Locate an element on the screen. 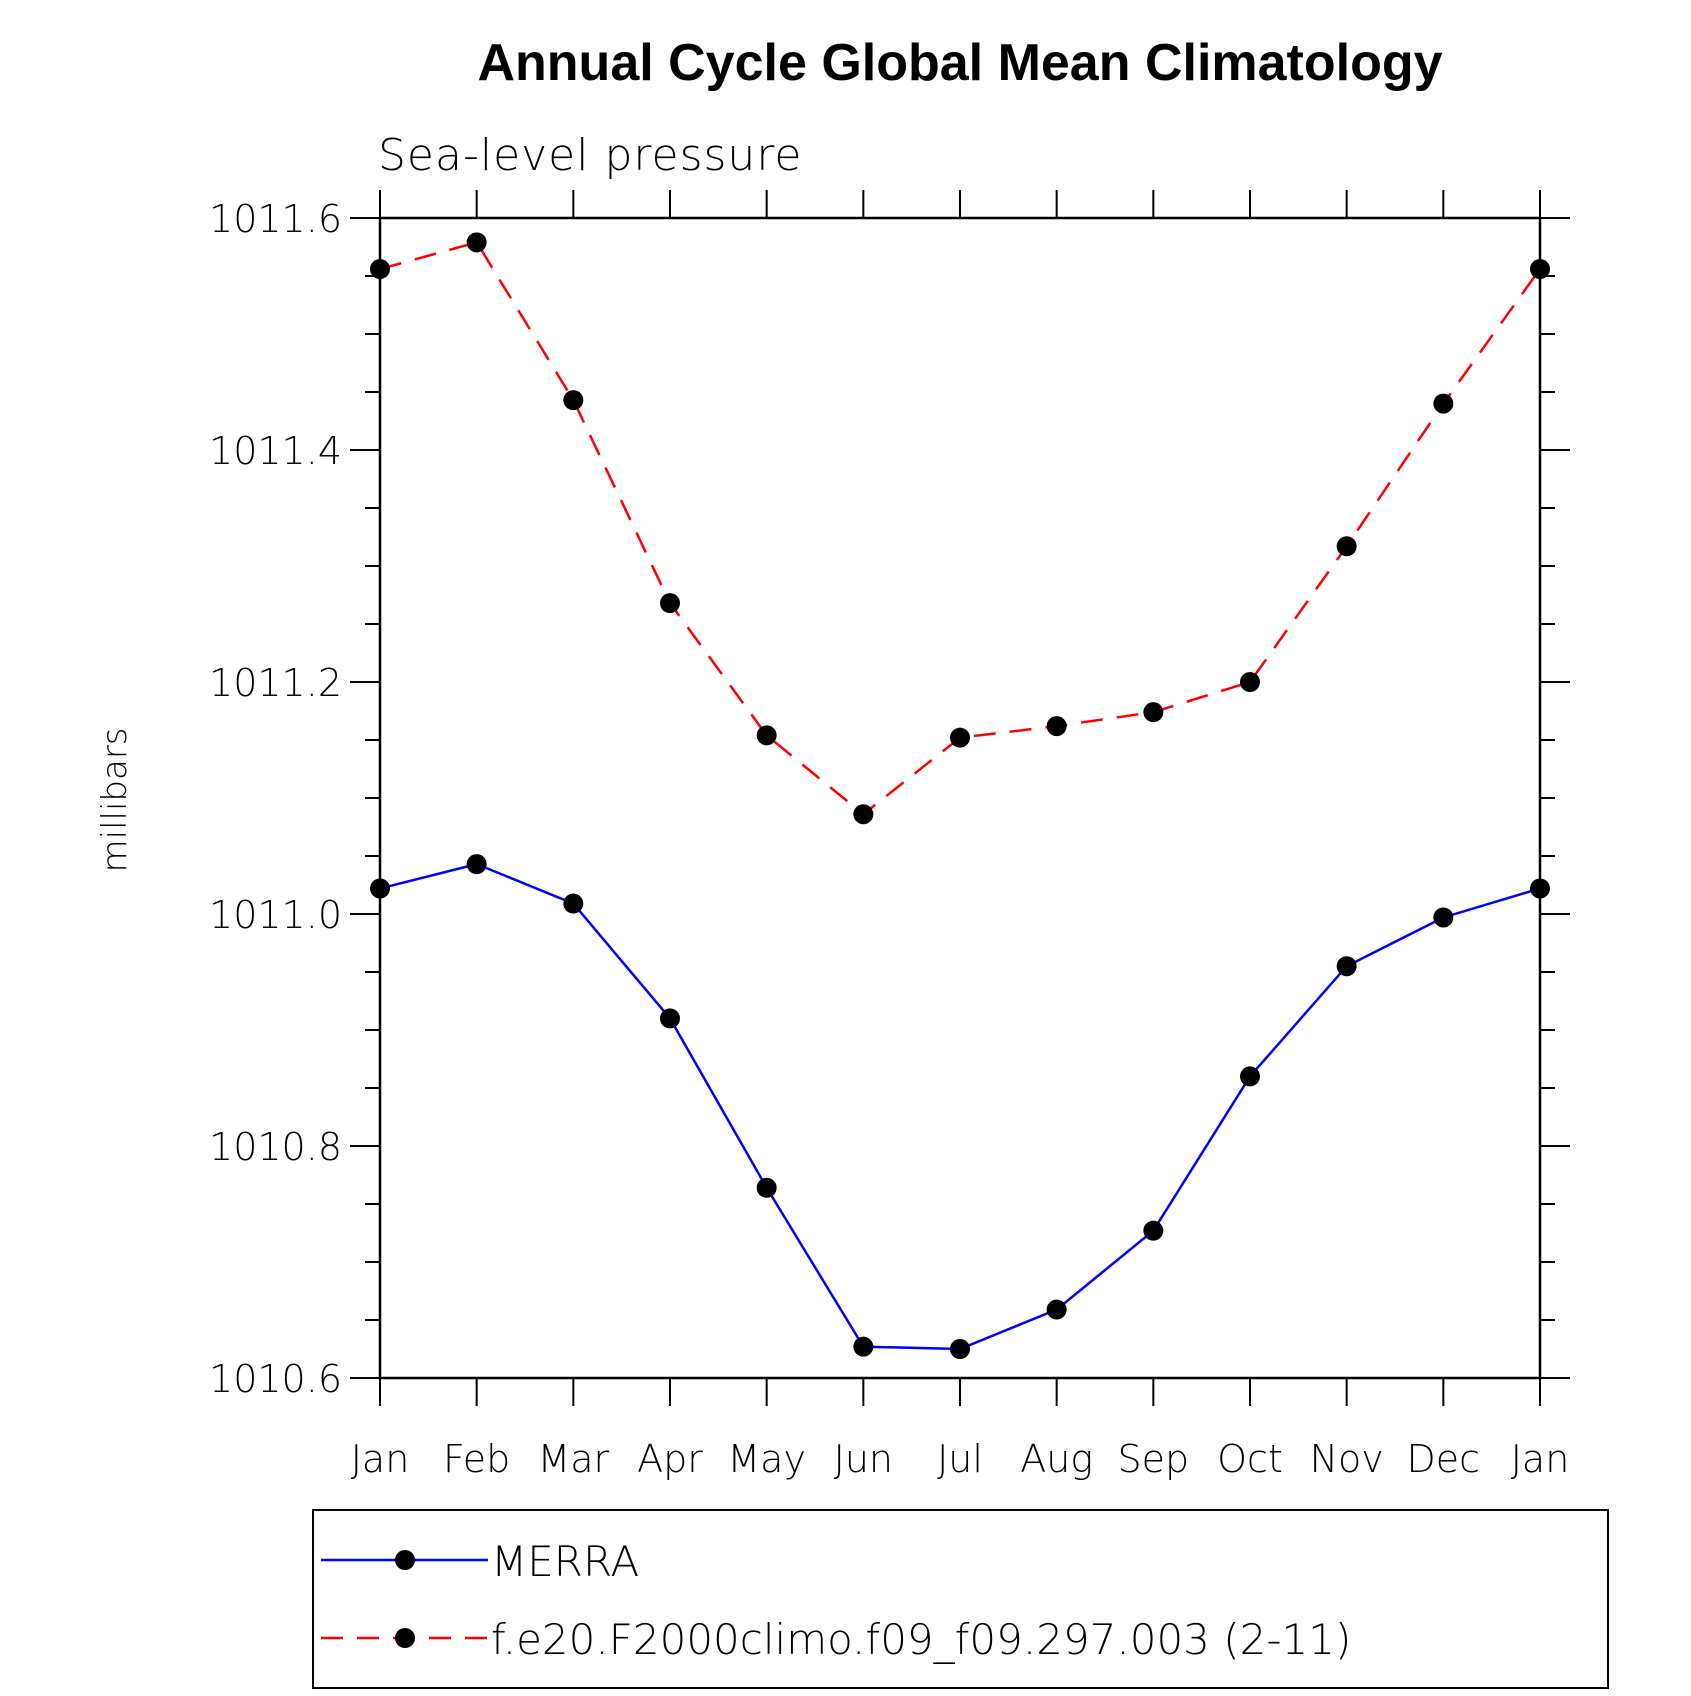 Image resolution: width=1691 pixels, height=1696 pixels. legend-entry-label: f.e20.F2000climo.f09_f09.297.003 (2-11) is located at coordinates (921, 1639).